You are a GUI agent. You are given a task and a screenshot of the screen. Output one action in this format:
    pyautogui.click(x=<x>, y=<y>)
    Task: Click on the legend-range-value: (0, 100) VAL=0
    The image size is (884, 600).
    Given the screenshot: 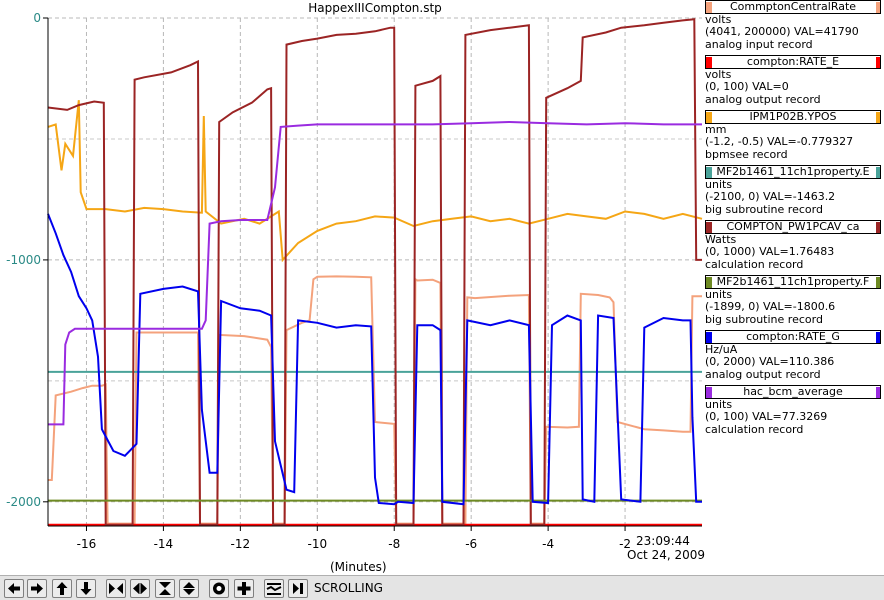 What is the action you would take?
    pyautogui.click(x=747, y=86)
    